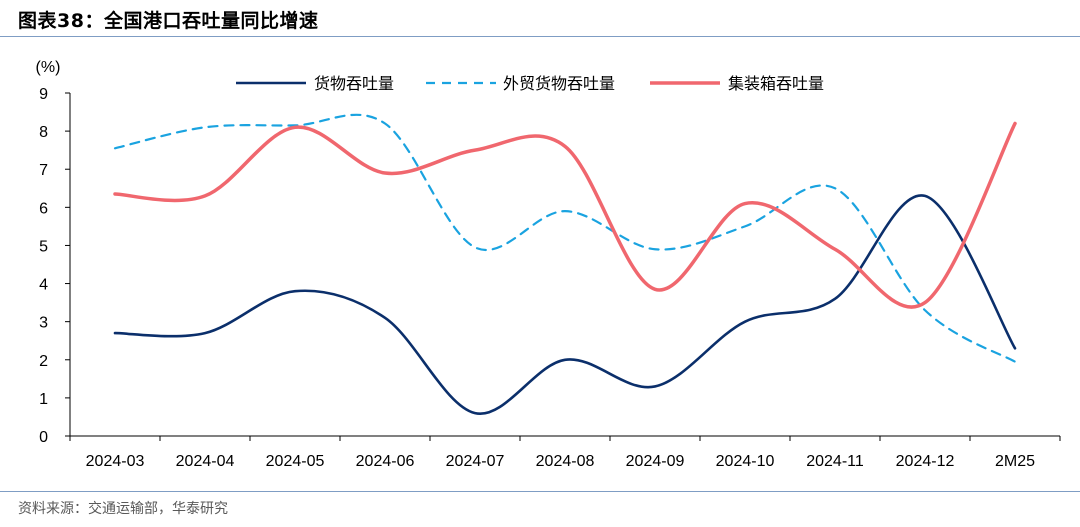  Describe the element at coordinates (475, 461) in the screenshot. I see `x-tick-label: 2024-07` at that location.